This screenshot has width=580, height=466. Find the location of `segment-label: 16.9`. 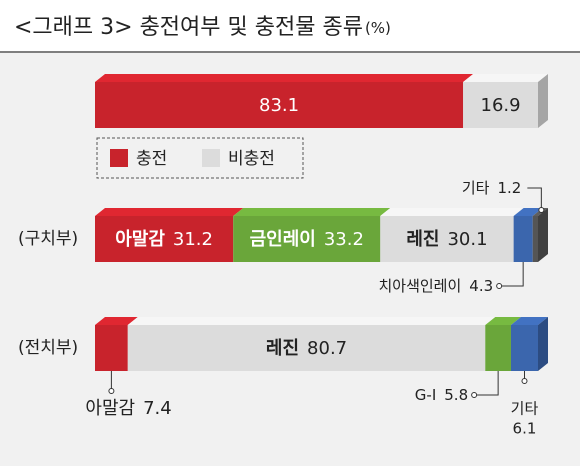

segment-label: 16.9 is located at coordinates (501, 105).